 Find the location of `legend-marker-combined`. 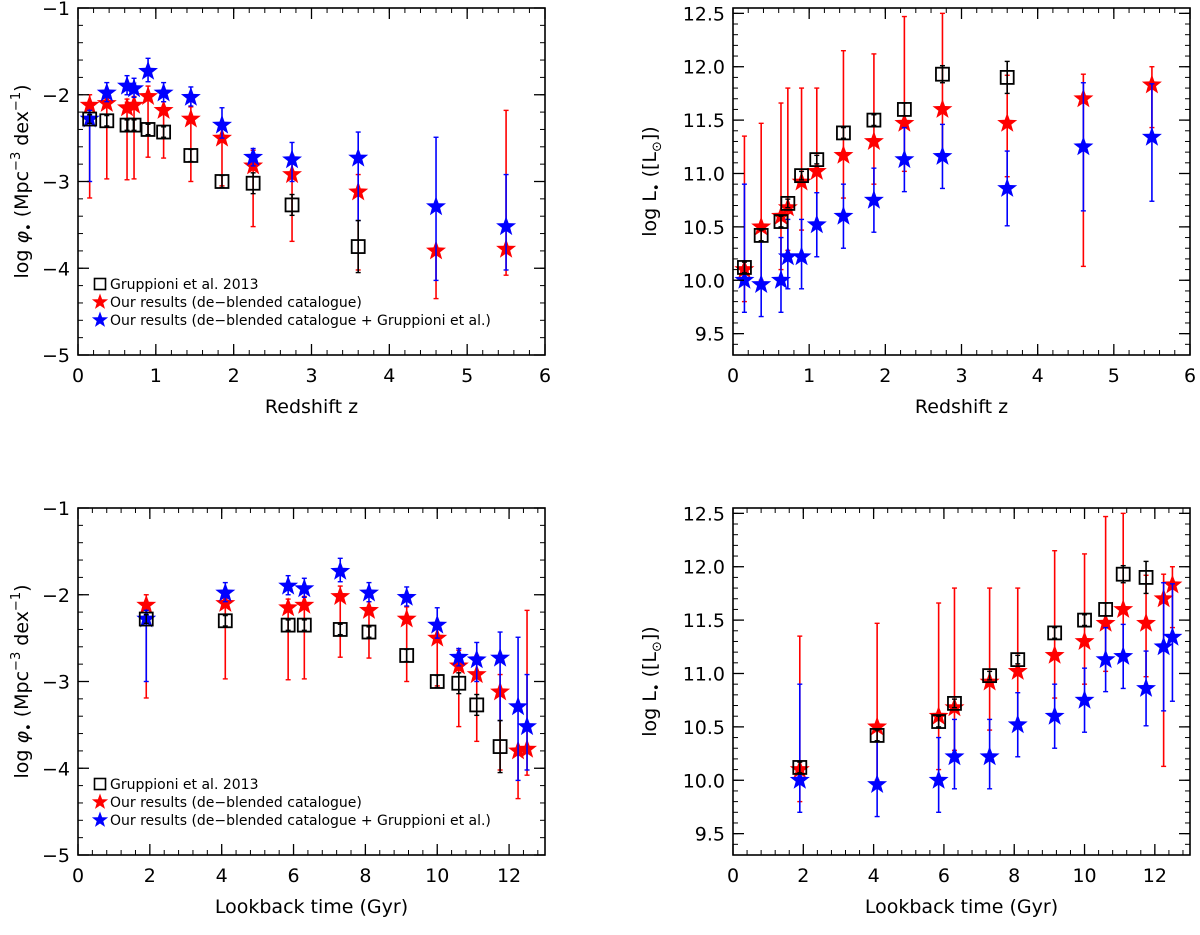

legend-marker-combined is located at coordinates (100, 319).